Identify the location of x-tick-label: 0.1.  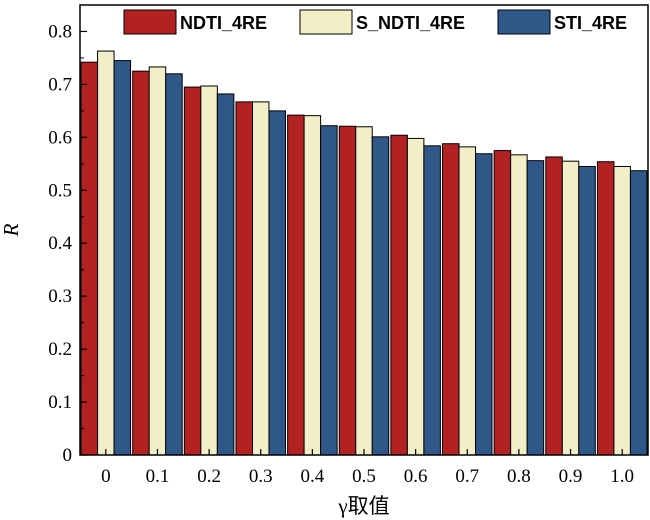
(158, 476).